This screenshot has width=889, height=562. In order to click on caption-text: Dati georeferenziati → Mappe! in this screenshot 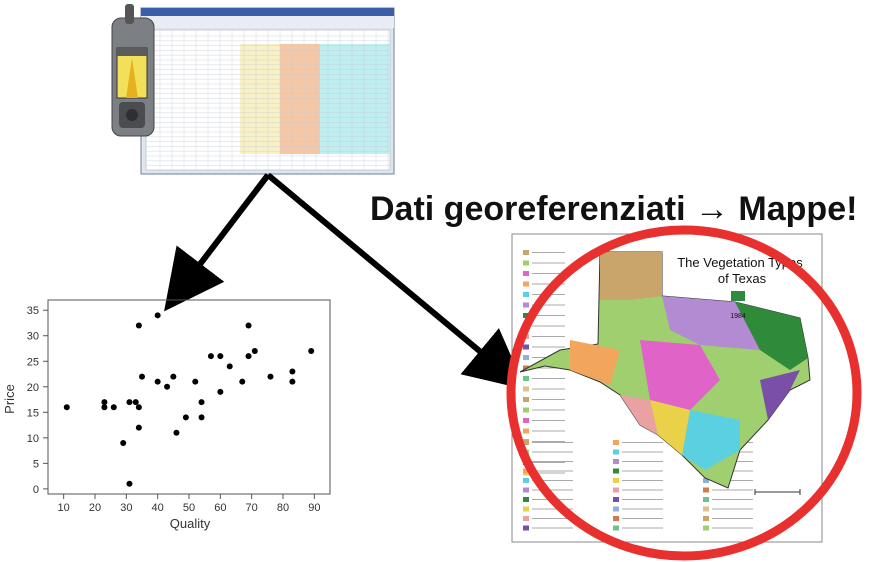, I will do `click(614, 209)`.